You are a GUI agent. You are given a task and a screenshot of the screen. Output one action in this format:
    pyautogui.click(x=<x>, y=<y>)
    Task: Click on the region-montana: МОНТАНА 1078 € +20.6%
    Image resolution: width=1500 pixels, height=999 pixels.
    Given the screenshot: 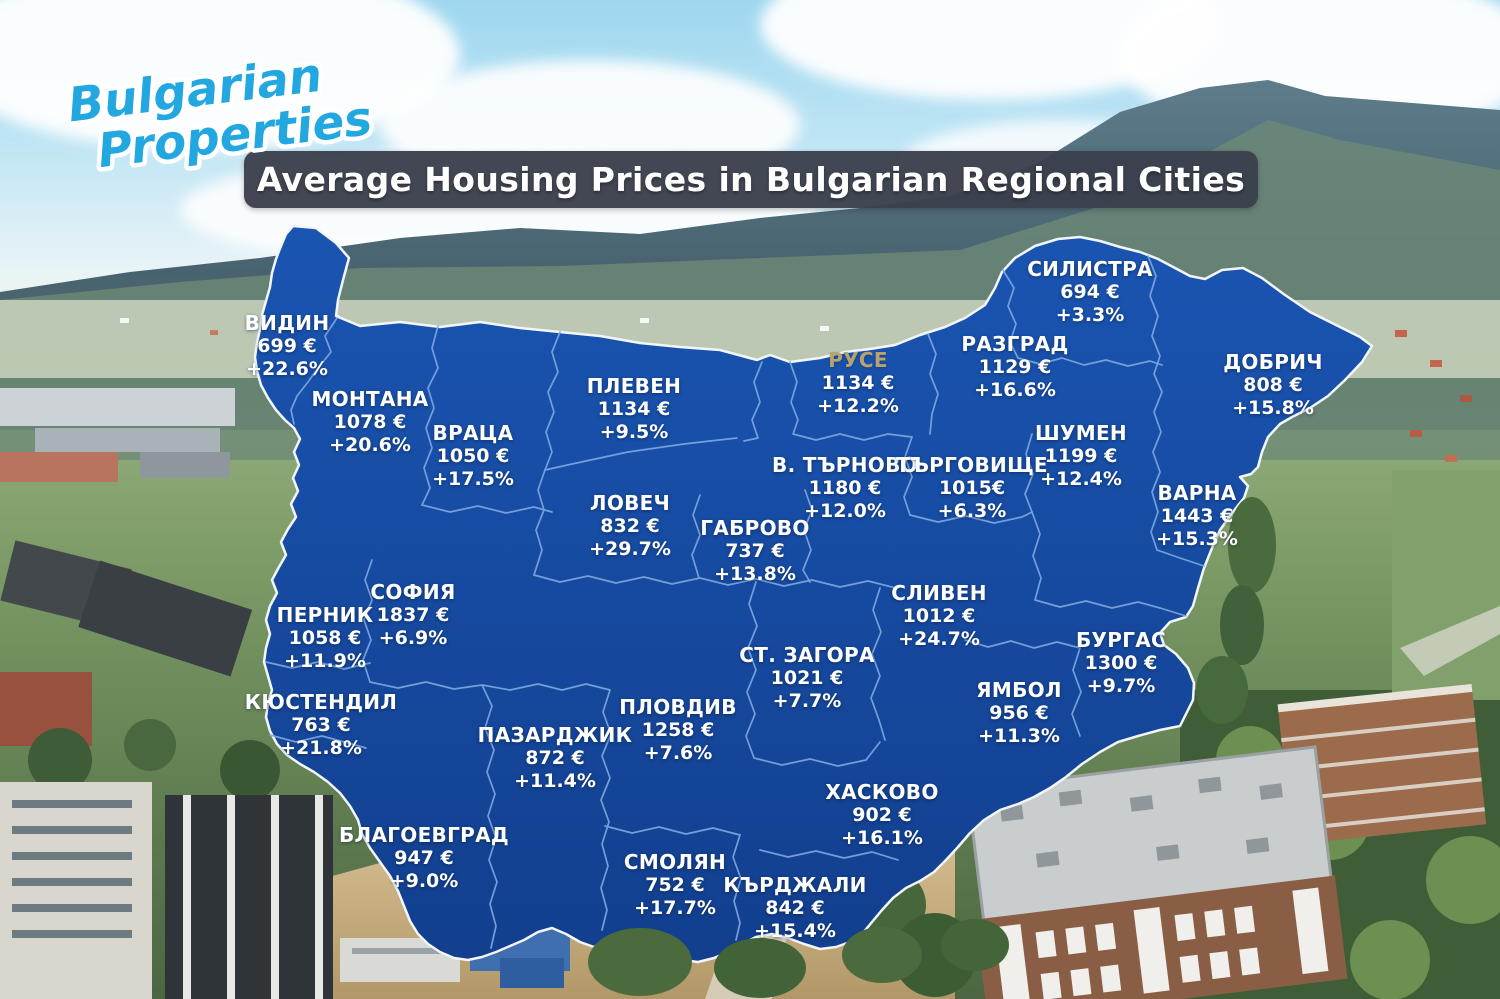 What is the action you would take?
    pyautogui.click(x=369, y=422)
    